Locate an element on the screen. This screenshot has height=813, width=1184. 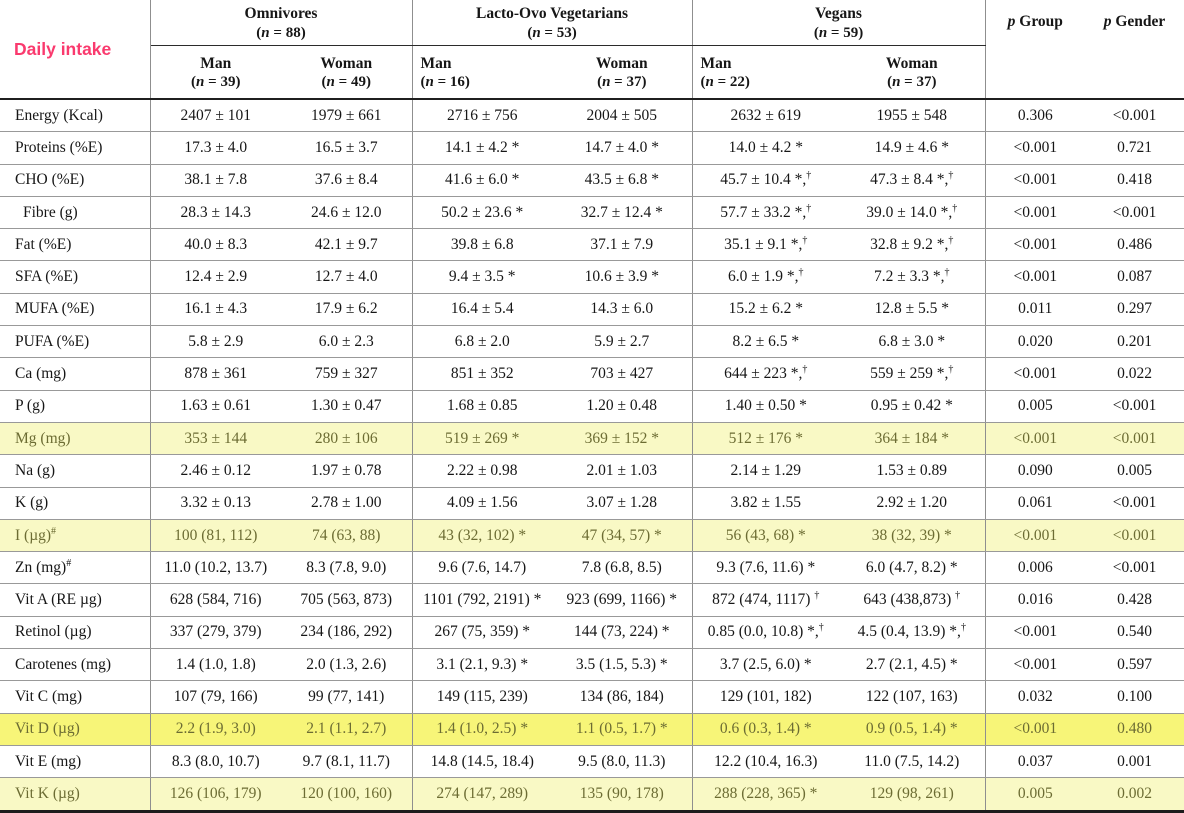
value-cell: 45.7 ± 10.4 *,† is located at coordinates (766, 180).